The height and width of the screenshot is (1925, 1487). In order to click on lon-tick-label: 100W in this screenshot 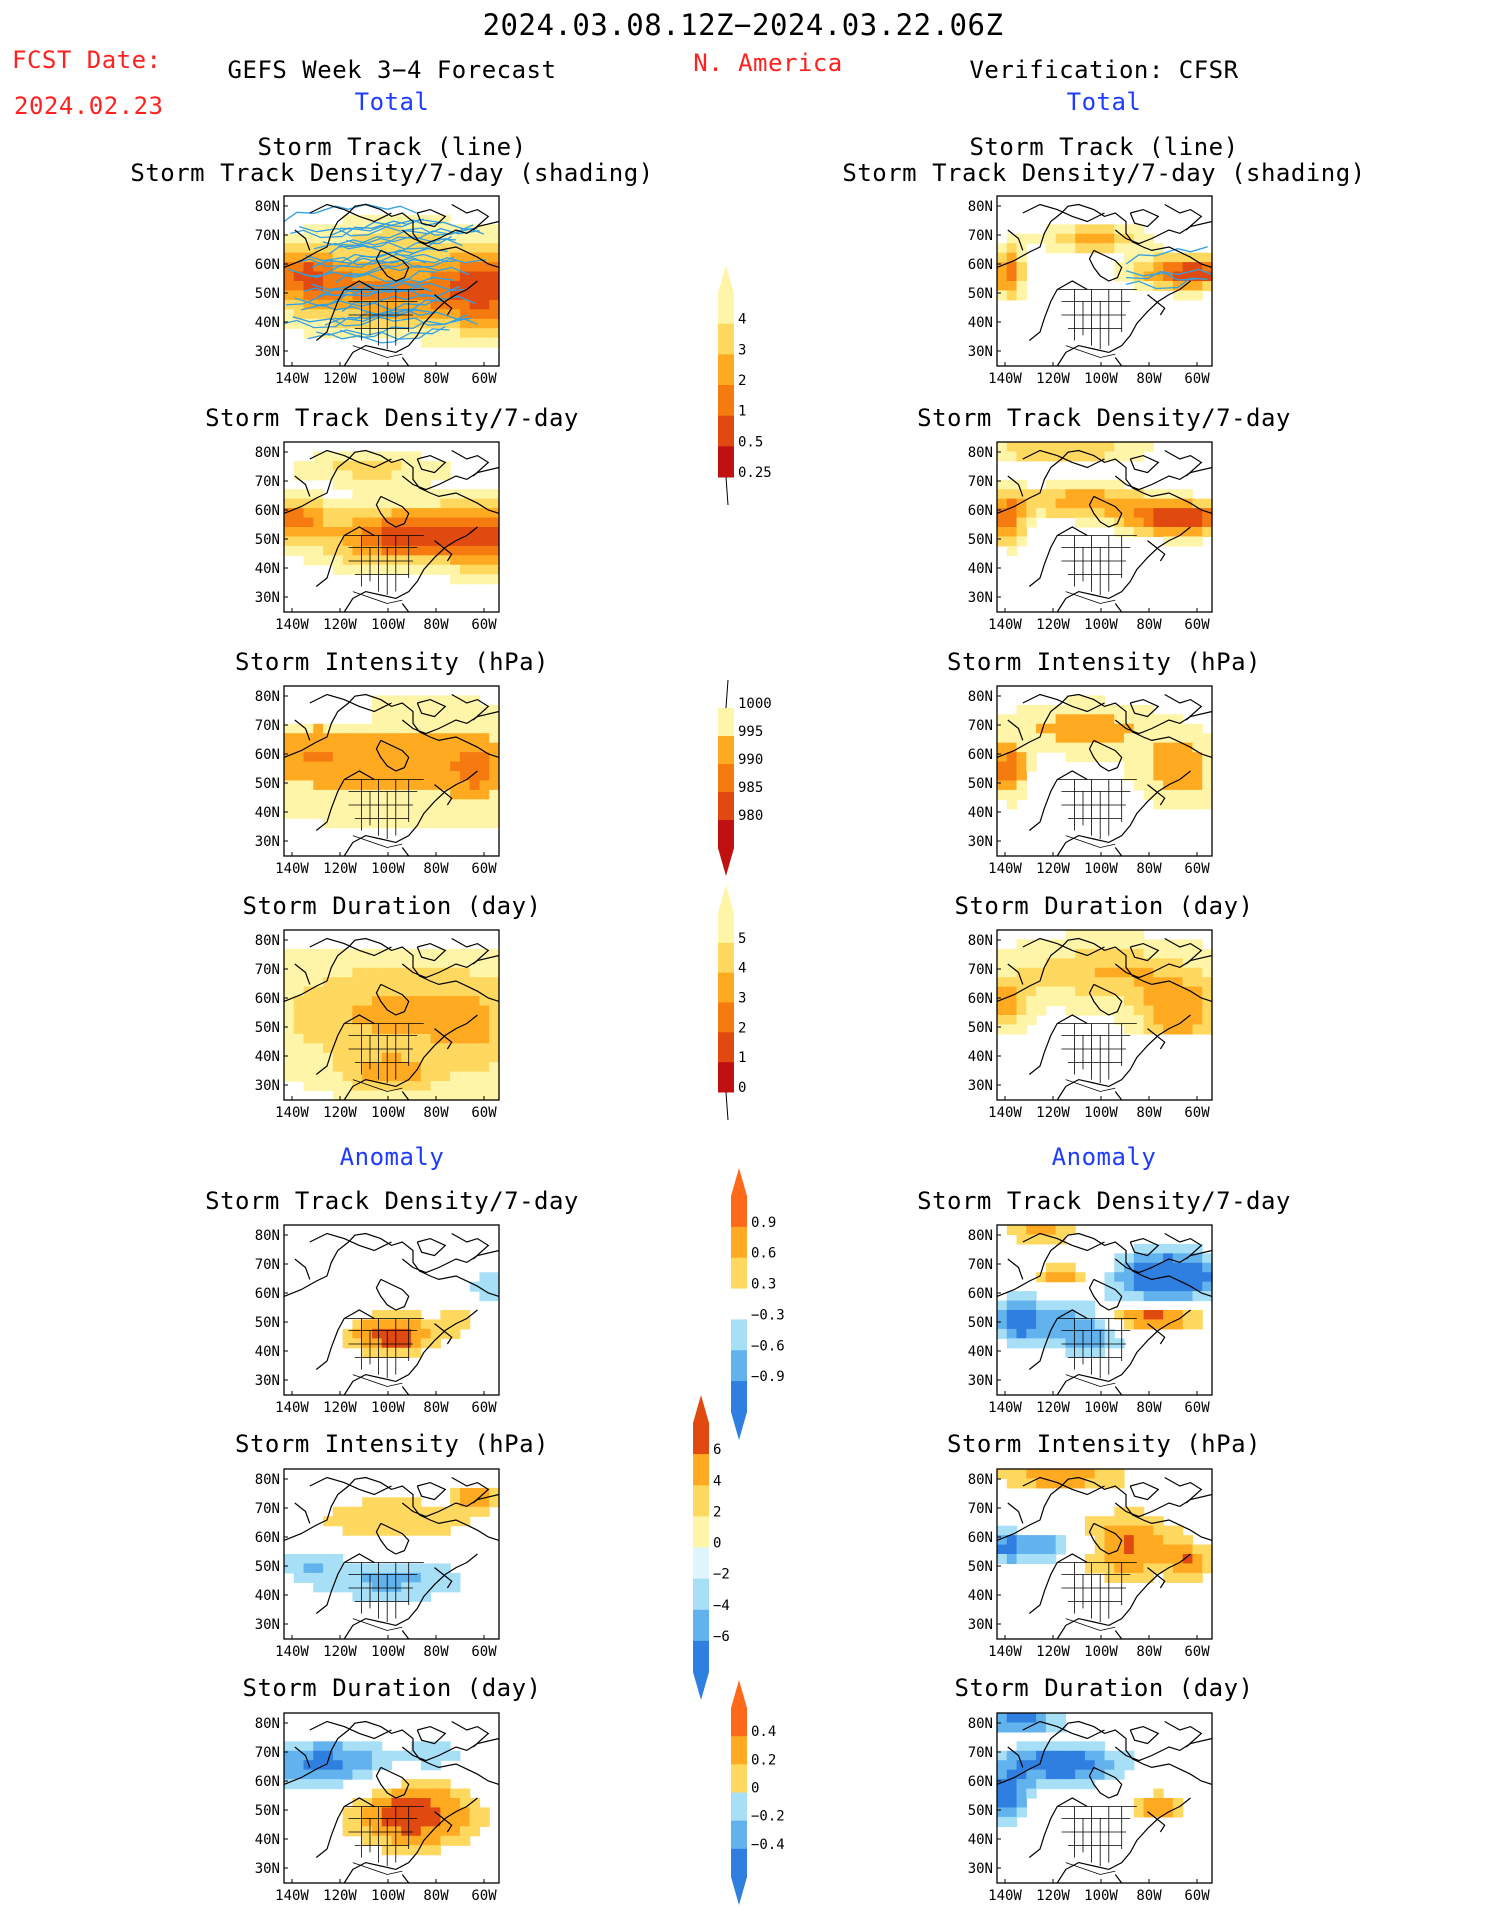, I will do `click(388, 869)`.